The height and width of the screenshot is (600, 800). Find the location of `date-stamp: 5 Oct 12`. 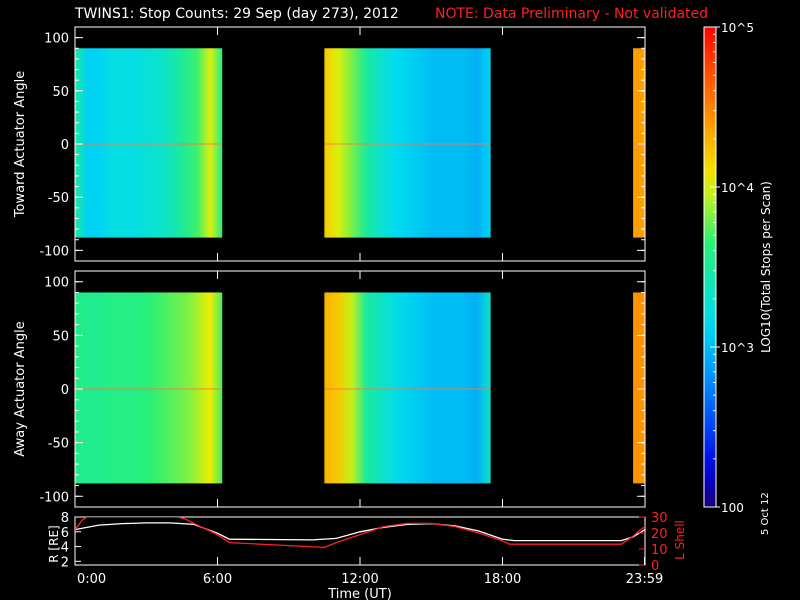

date-stamp: 5 Oct 12 is located at coordinates (765, 513).